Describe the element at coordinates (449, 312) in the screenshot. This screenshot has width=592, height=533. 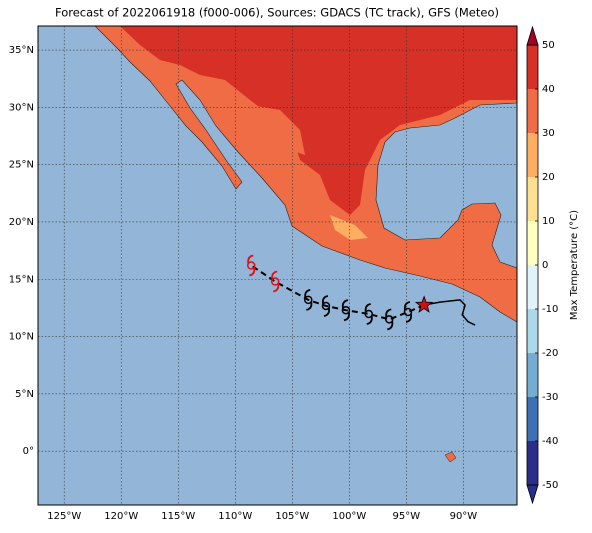
I see `past-track` at that location.